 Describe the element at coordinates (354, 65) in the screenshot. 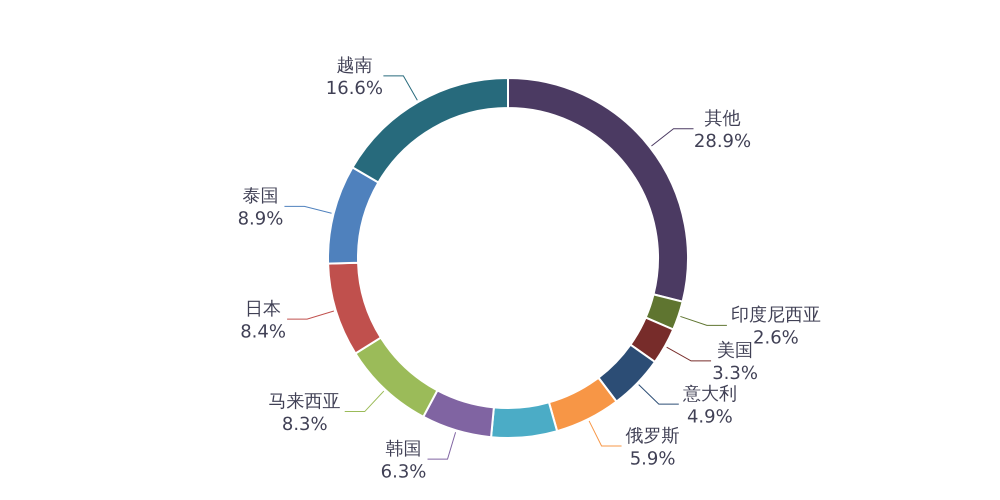

I see `slice-label: 越南` at that location.